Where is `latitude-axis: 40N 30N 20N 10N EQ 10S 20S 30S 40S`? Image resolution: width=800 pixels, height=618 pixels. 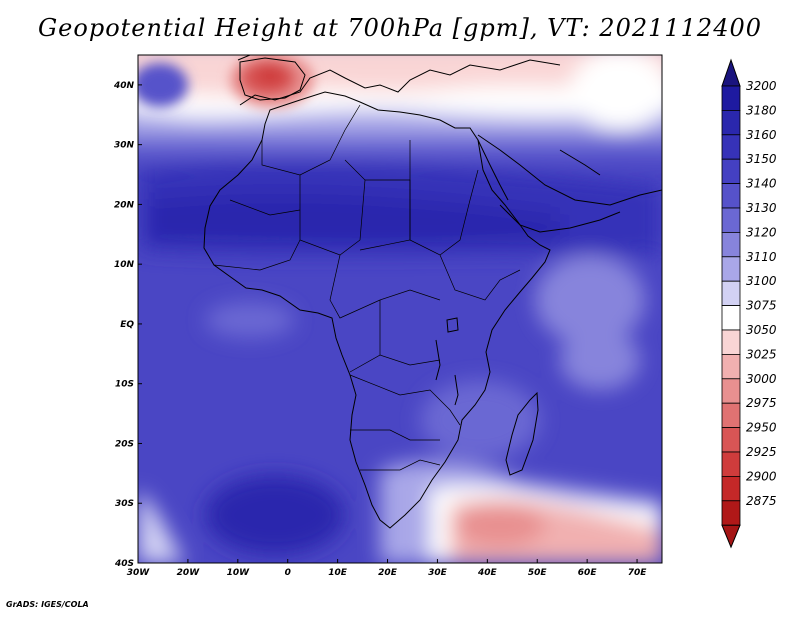
latitude-axis: 40N 30N 20N 10N EQ 10S 20S 30S 40S is located at coordinates (127, 325).